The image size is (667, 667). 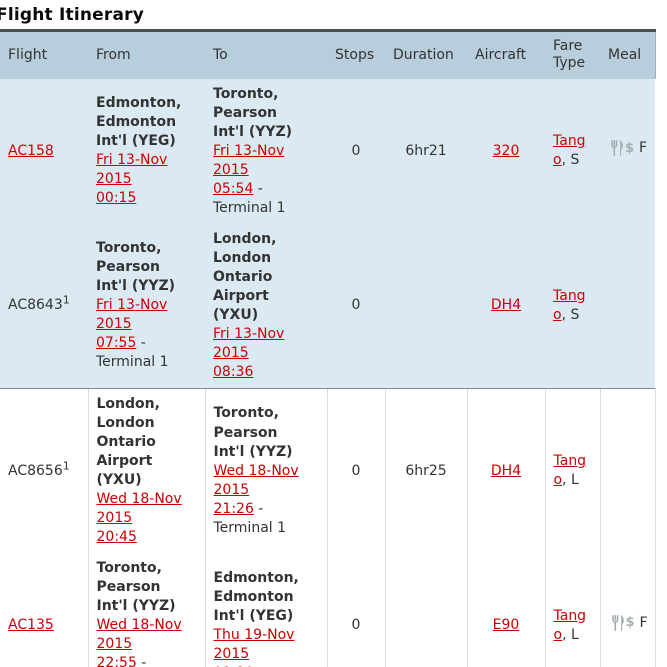 What do you see at coordinates (245, 276) in the screenshot?
I see `to-location: London, London Ontario Airport (YXU)` at bounding box center [245, 276].